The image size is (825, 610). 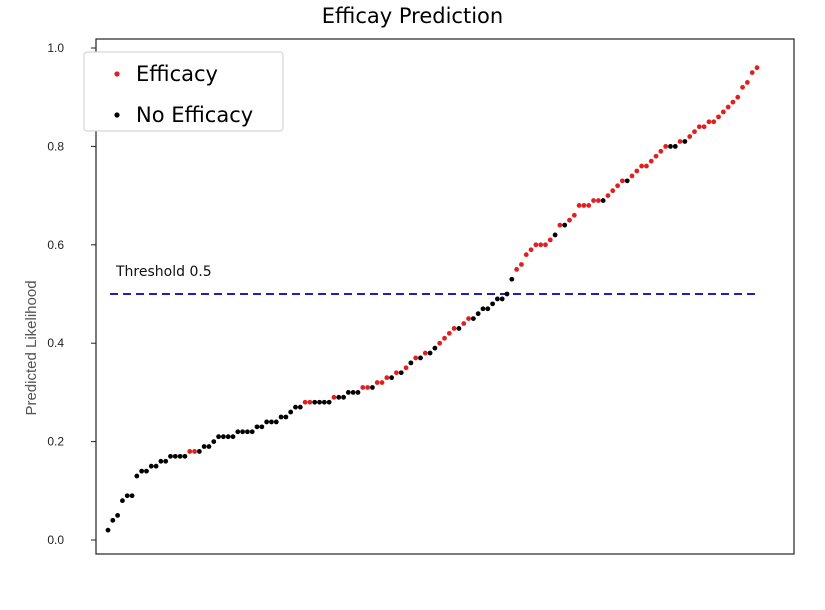 I want to click on legend-label: Efficacy, so click(x=177, y=74).